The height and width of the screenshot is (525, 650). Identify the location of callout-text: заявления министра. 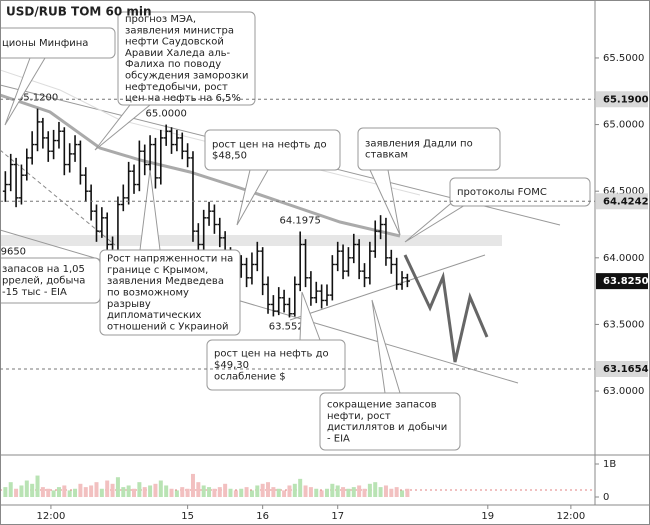
(179, 30).